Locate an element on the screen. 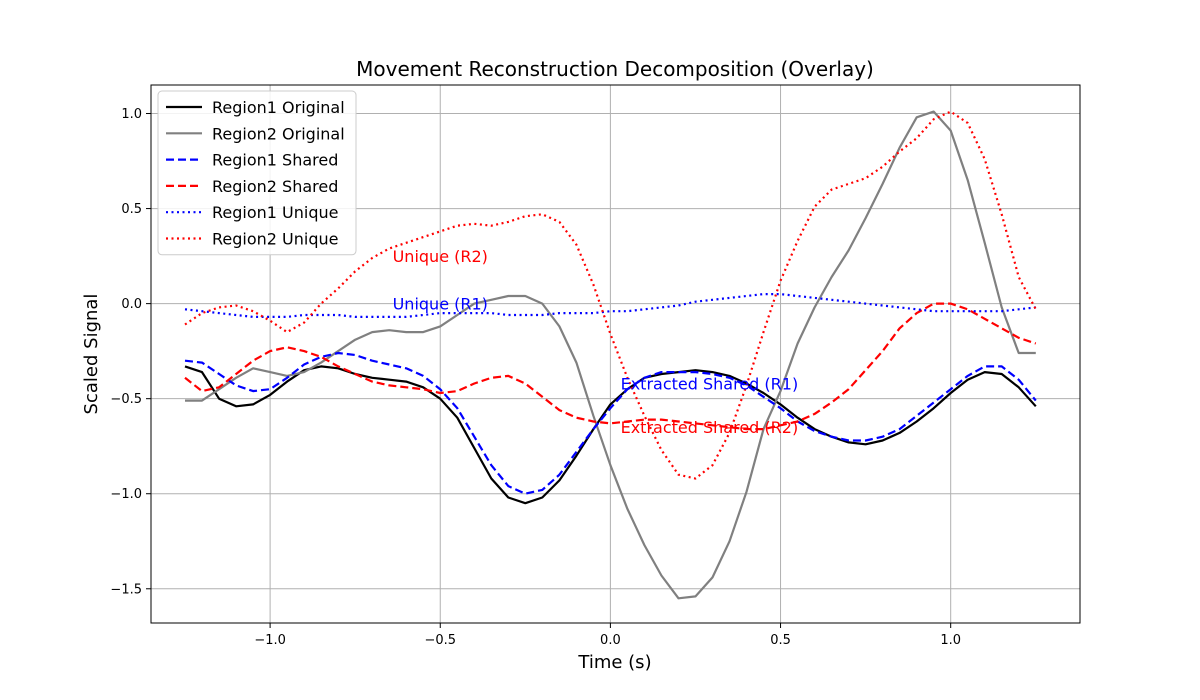 This screenshot has height=700, width=1200. legend-label: Region1 Unique is located at coordinates (275, 212).